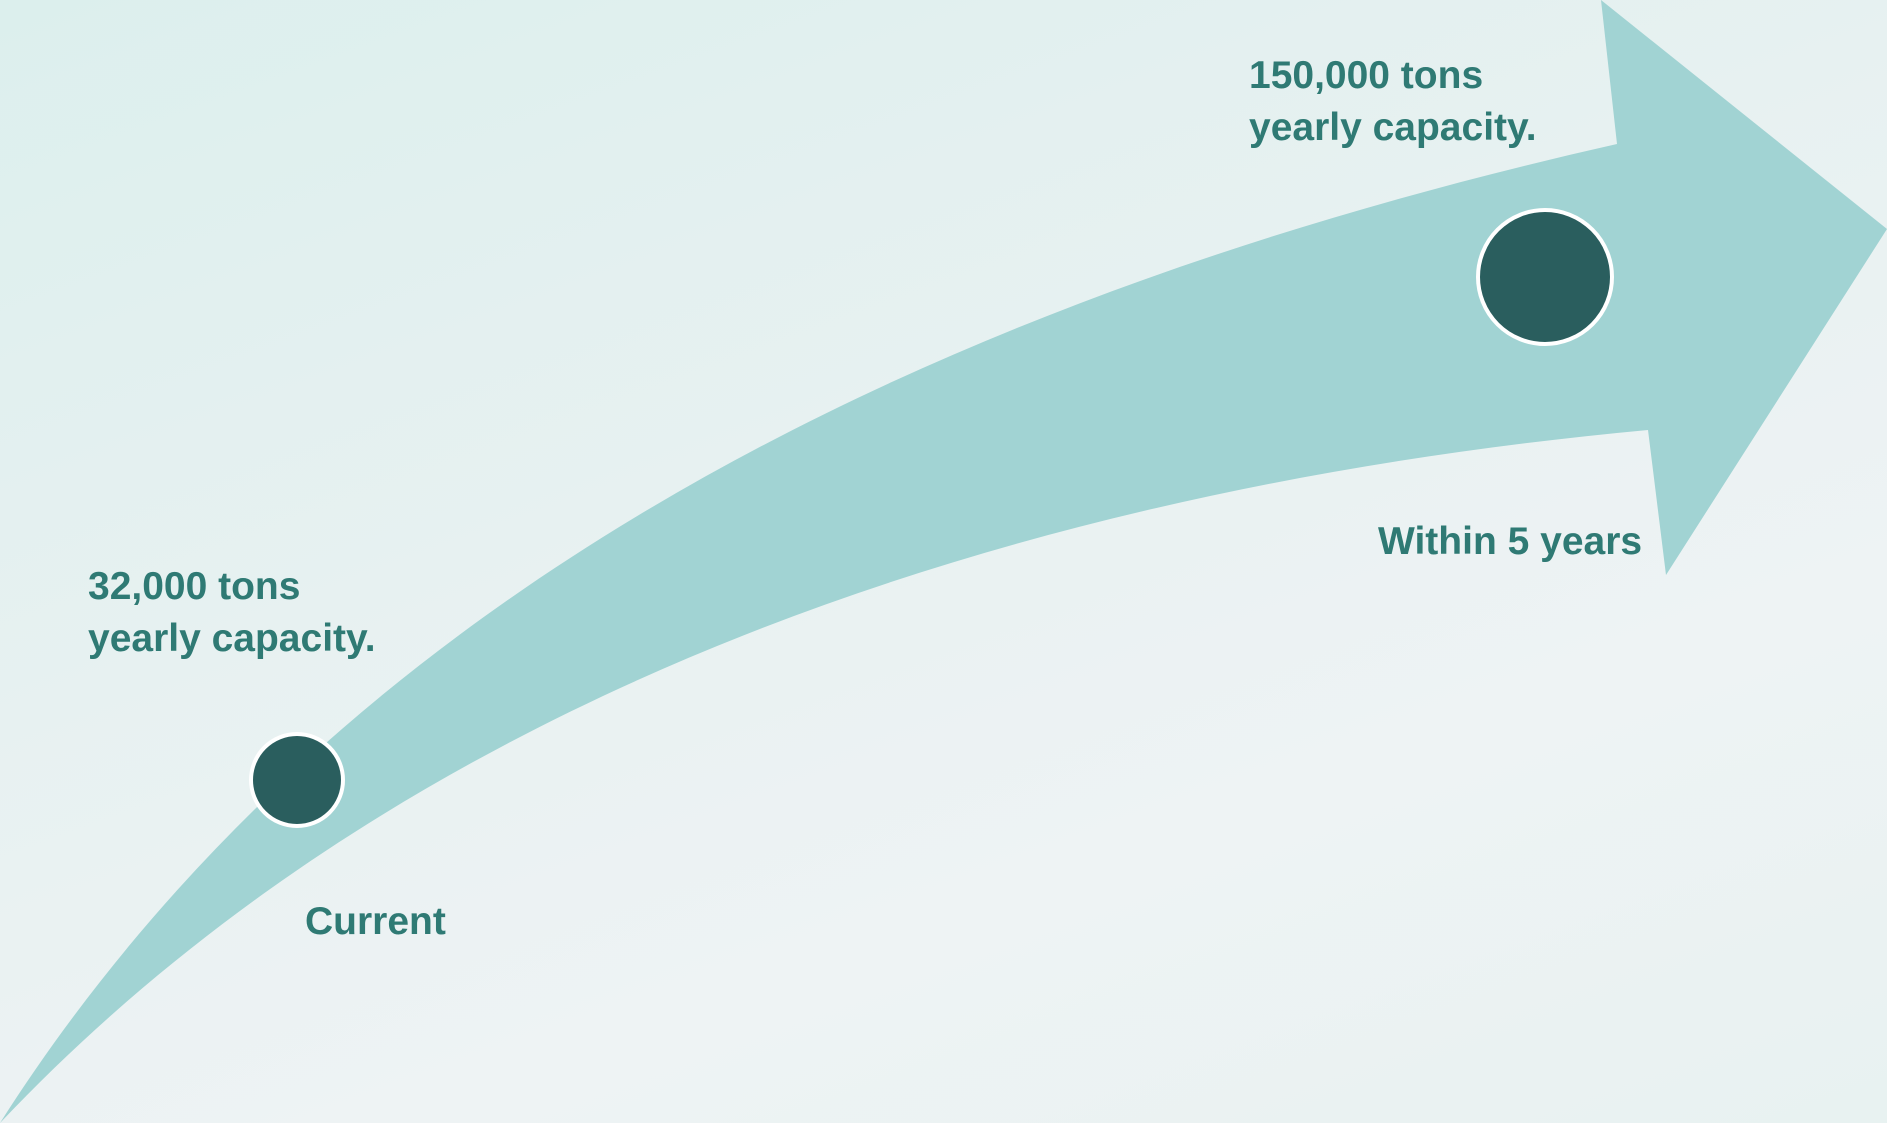 The height and width of the screenshot is (1123, 1887). What do you see at coordinates (1366, 75) in the screenshot?
I see `future-capacity-value: 150,000 tons` at bounding box center [1366, 75].